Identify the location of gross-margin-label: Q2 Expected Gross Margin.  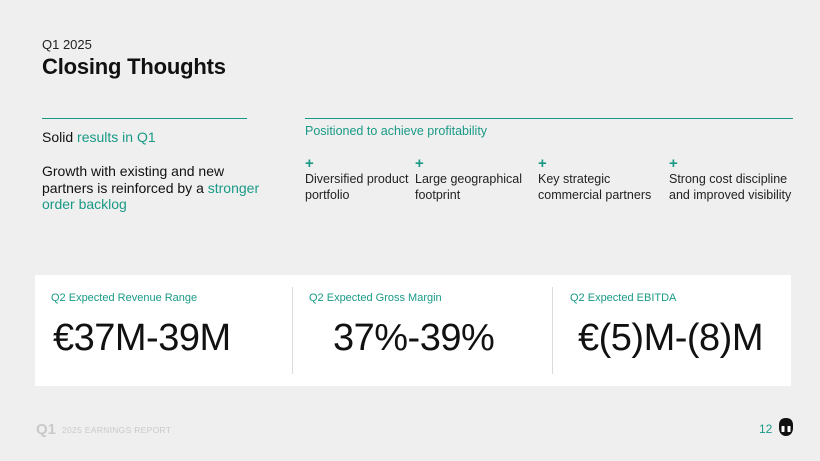
(375, 298).